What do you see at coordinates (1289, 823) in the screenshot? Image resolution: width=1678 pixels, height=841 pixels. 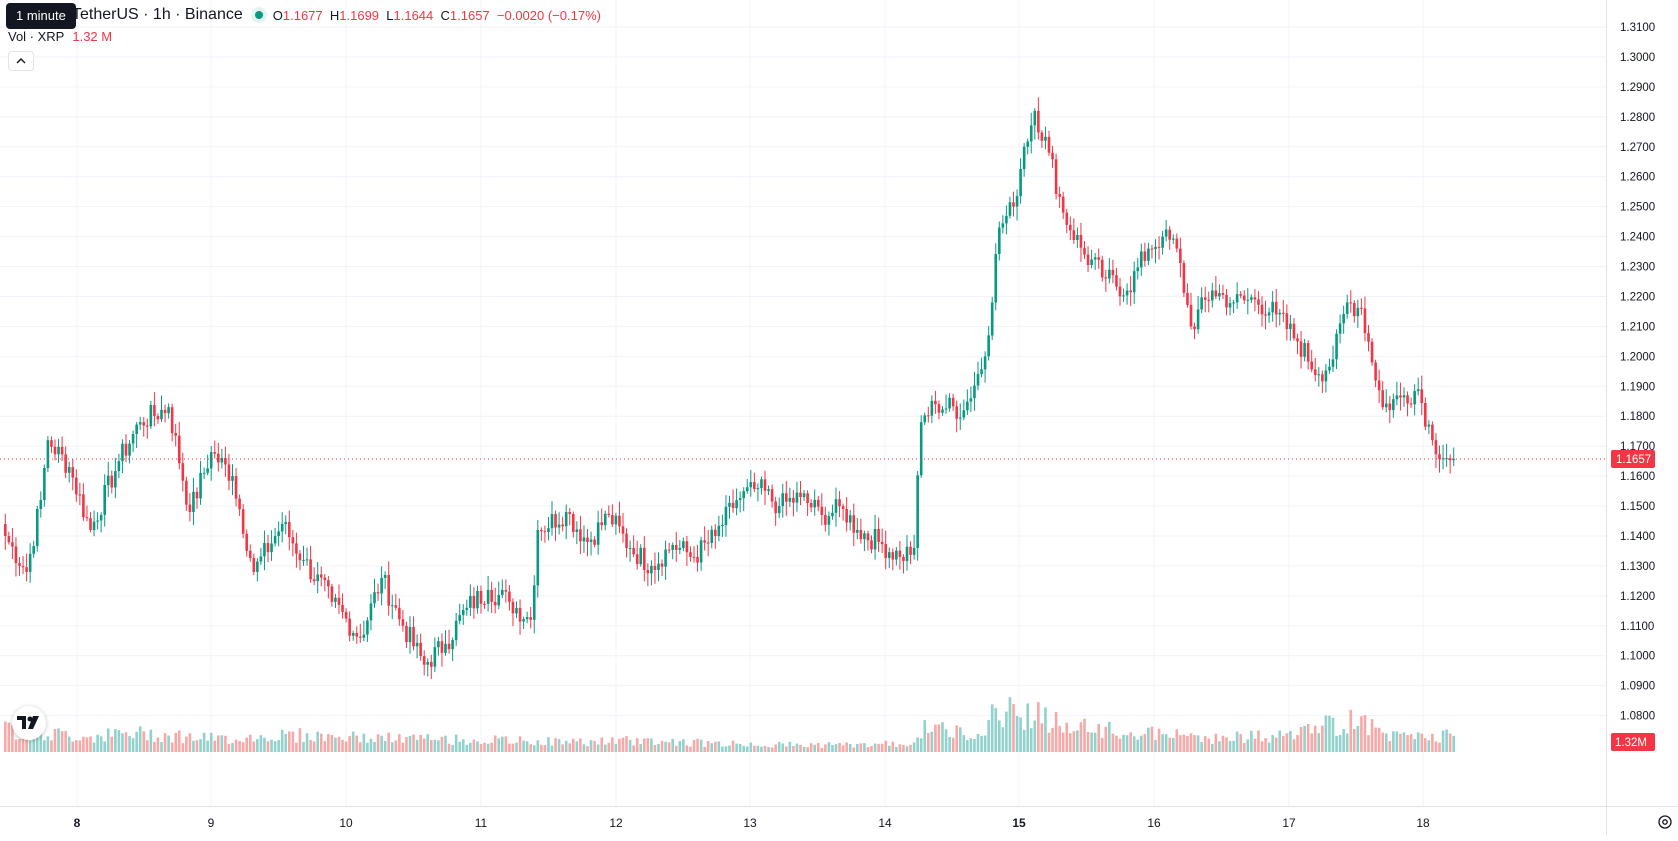 I see `time-tick-label: 17` at bounding box center [1289, 823].